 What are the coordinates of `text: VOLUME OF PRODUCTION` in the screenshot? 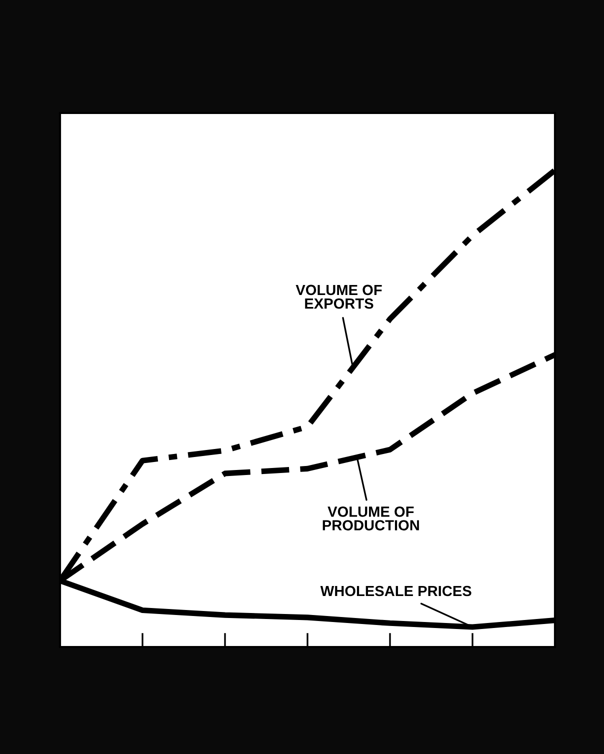 It's located at (370, 518).